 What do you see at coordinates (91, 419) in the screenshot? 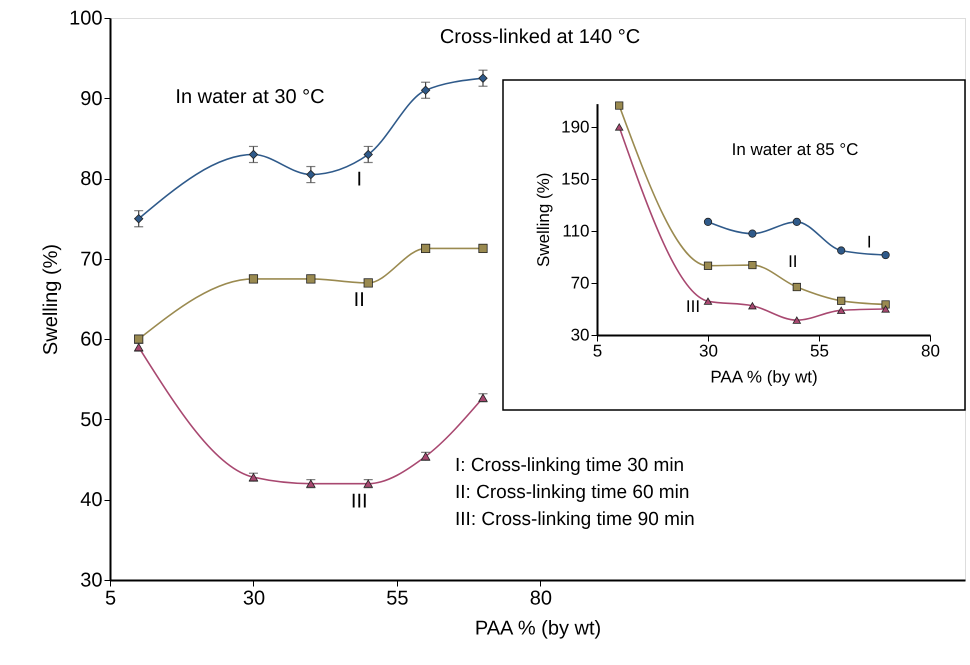
I see `y-tick-label: 50` at bounding box center [91, 419].